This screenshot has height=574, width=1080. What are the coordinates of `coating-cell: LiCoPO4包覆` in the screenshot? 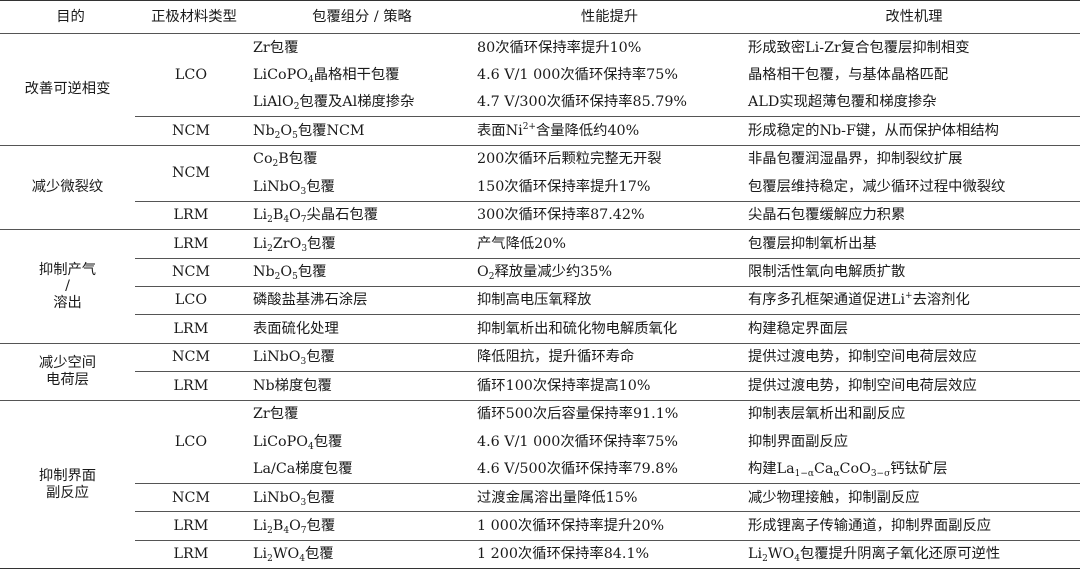 It's located at (298, 442).